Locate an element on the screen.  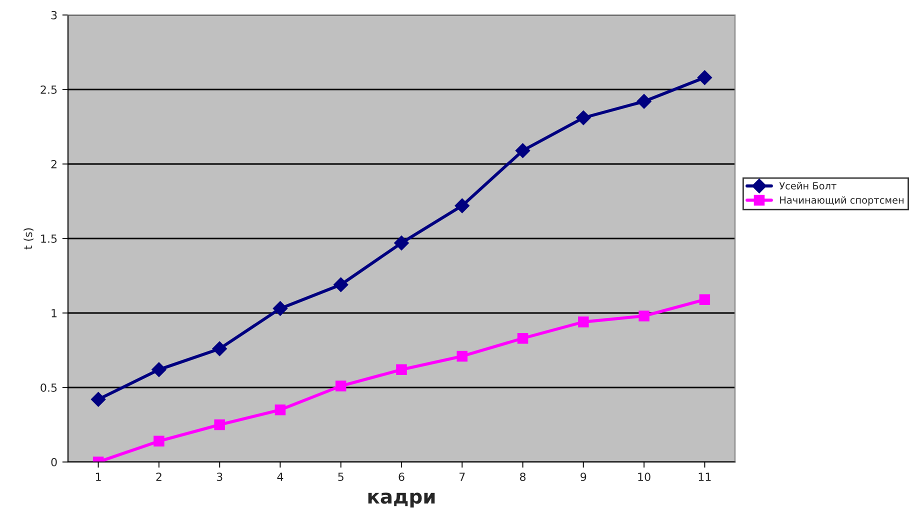
y-axis-title: t (s) is located at coordinates (29, 239).